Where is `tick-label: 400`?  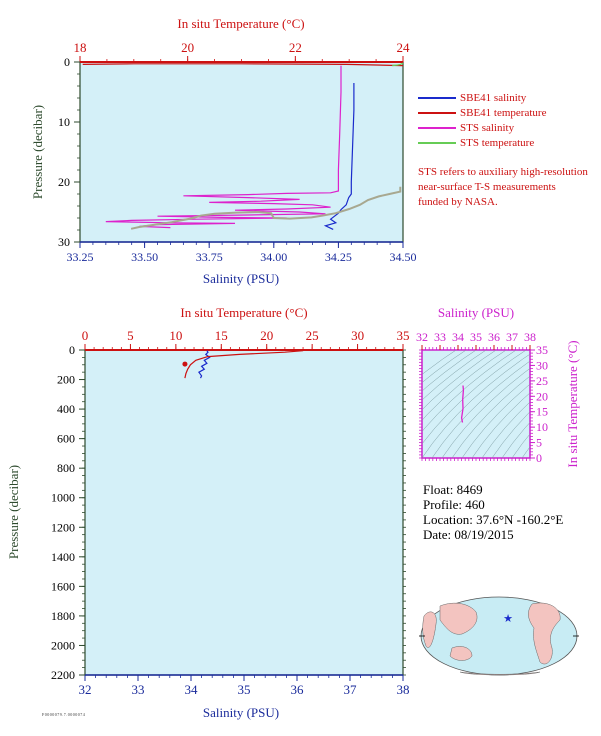
tick-label: 400 is located at coordinates (66, 409).